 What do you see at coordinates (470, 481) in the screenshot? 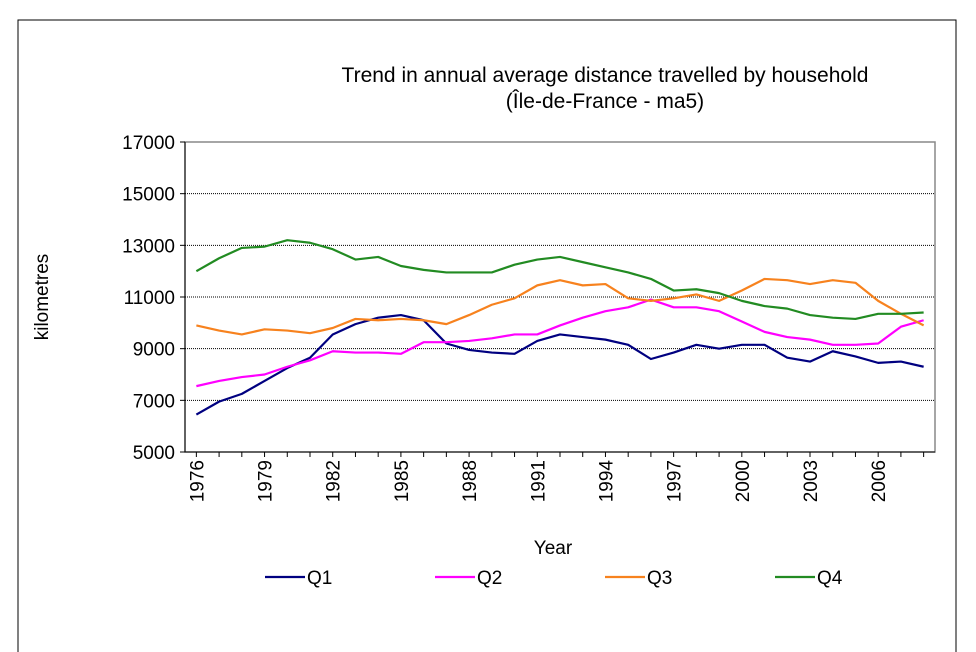
I see `x-tick-label: 1988` at bounding box center [470, 481].